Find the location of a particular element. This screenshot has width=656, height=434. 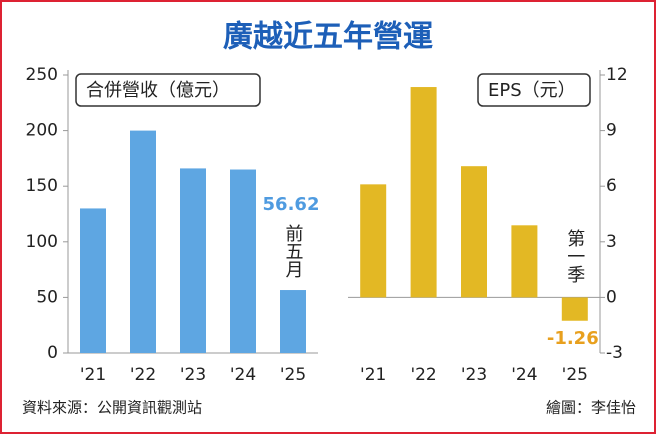

chart-title: EPS（元） is located at coordinates (532, 90).